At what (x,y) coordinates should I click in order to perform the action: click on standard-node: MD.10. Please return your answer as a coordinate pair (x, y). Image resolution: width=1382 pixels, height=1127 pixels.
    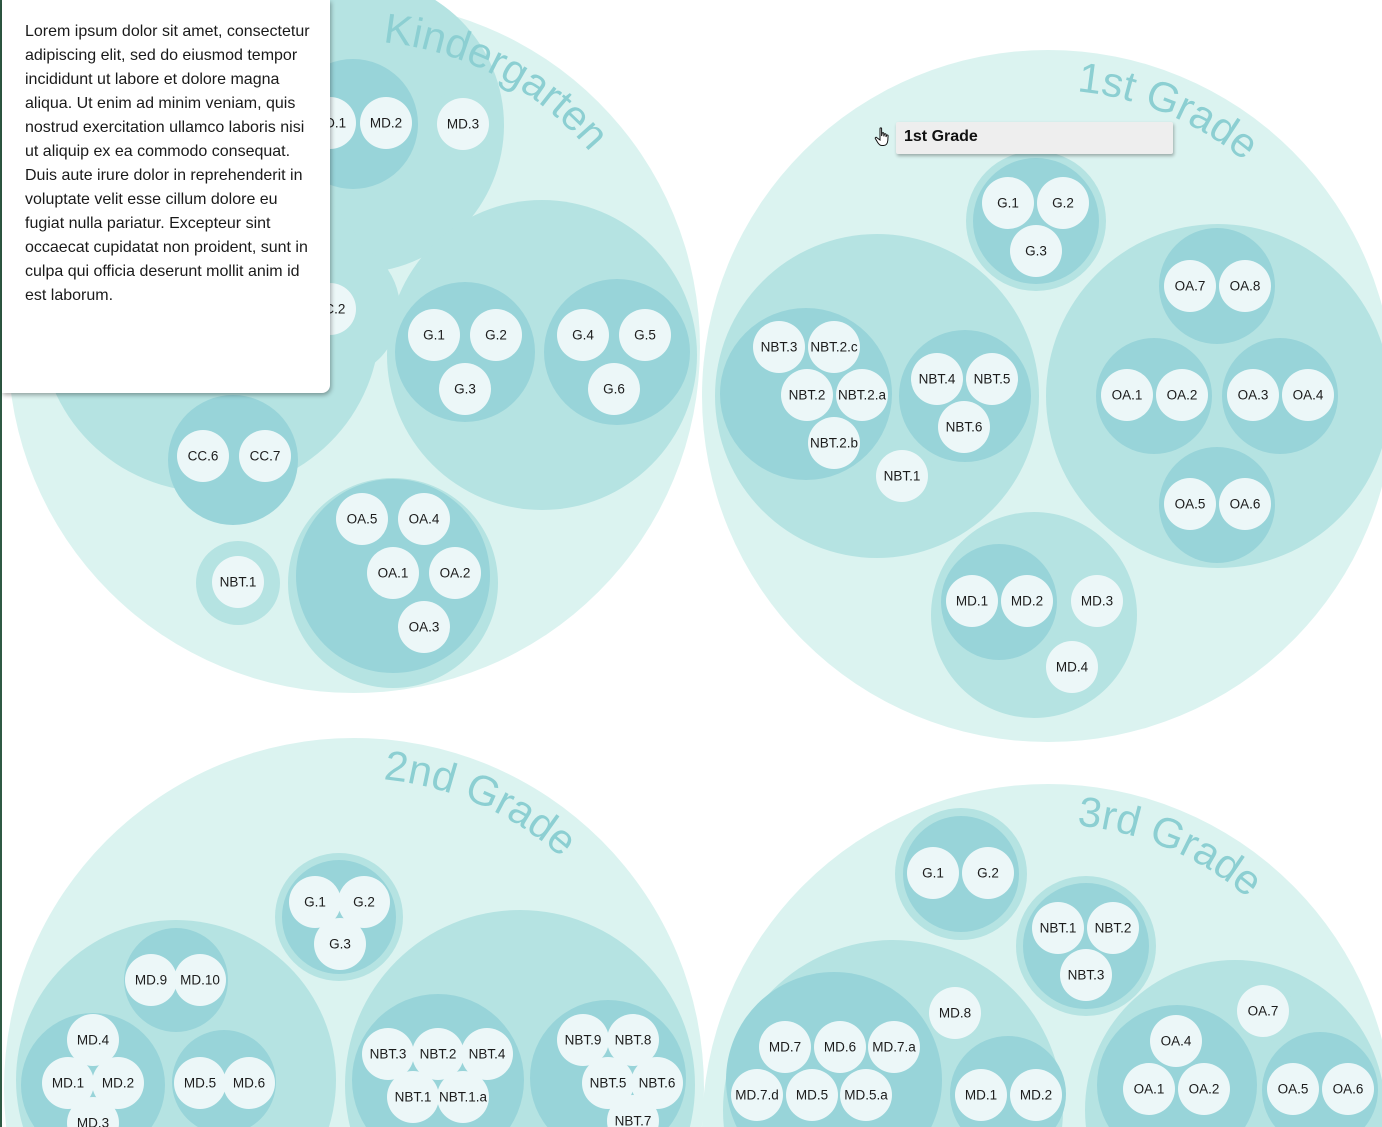
    Looking at the image, I should click on (200, 980).